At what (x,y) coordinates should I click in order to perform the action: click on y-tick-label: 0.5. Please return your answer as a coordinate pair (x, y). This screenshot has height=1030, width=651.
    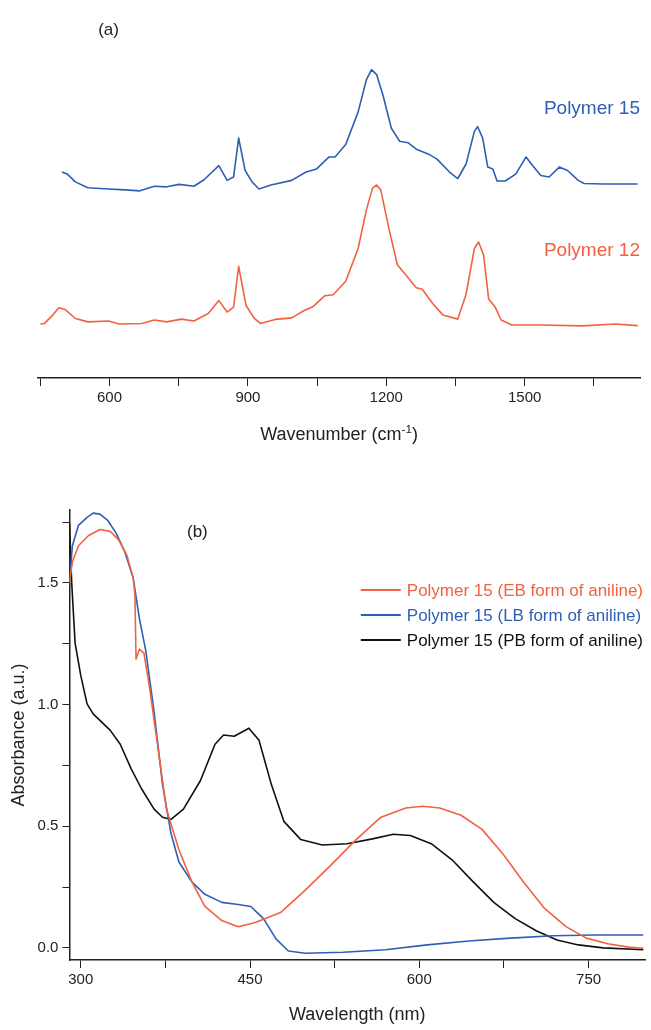
    Looking at the image, I should click on (48, 825).